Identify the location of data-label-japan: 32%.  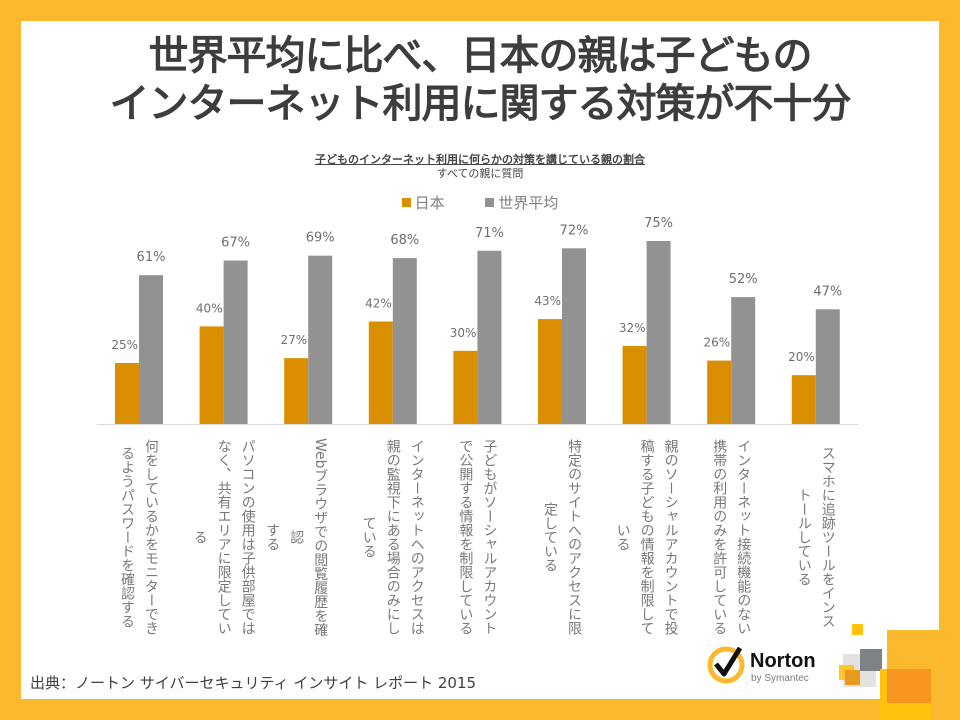
(632, 328).